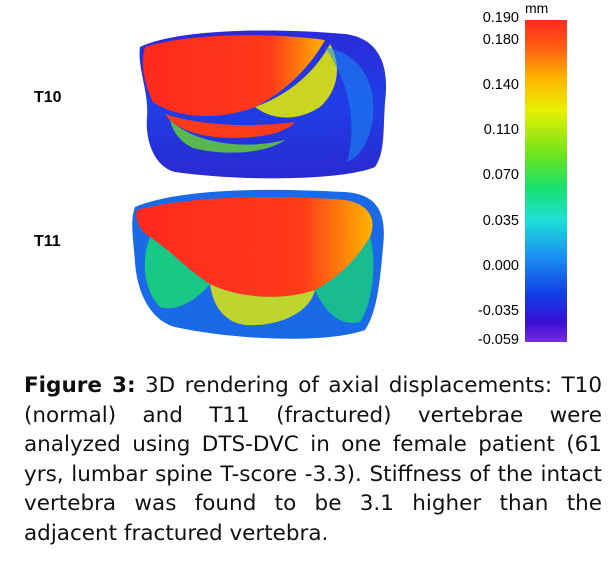 The image size is (615, 581). Describe the element at coordinates (263, 104) in the screenshot. I see `t10-vertebra` at that location.